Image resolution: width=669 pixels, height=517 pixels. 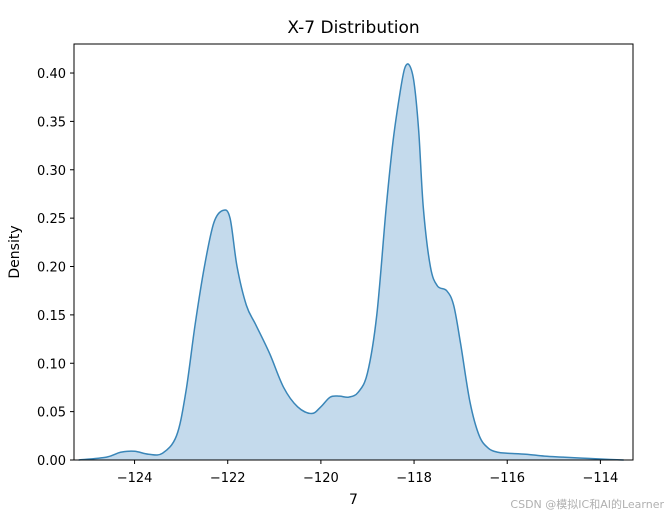 I want to click on x-tick-label: −114, so click(x=601, y=478).